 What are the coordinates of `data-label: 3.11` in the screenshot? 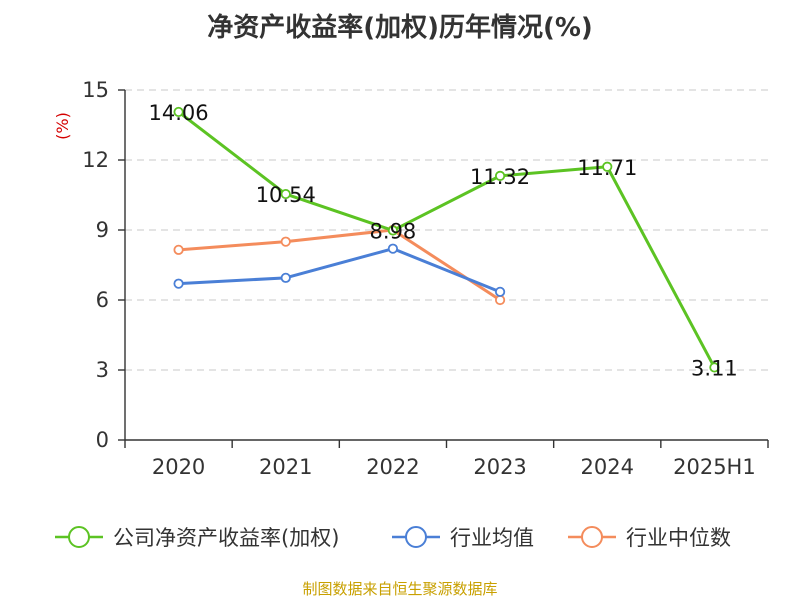 It's located at (714, 368).